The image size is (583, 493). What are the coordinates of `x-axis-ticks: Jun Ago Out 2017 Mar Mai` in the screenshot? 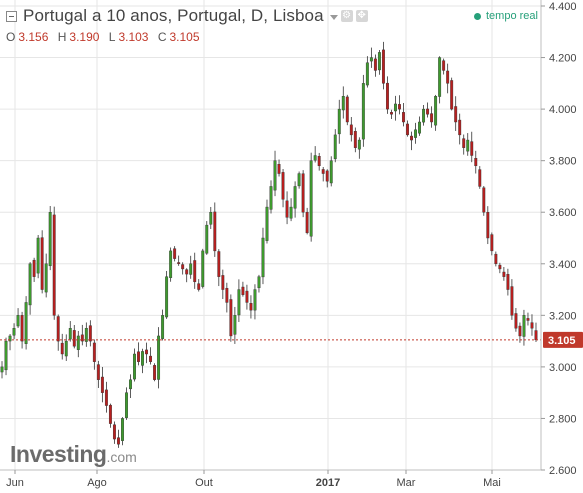 It's located at (253, 479).